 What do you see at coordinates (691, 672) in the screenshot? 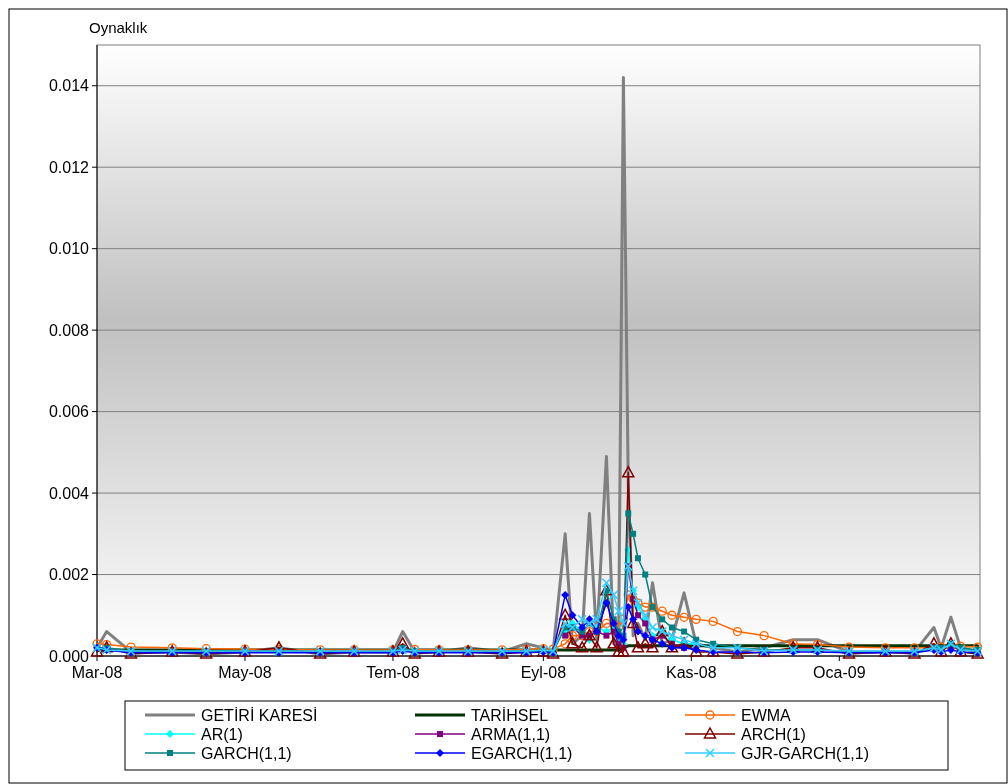
I see `x-tick-label: Kas-08` at bounding box center [691, 672].